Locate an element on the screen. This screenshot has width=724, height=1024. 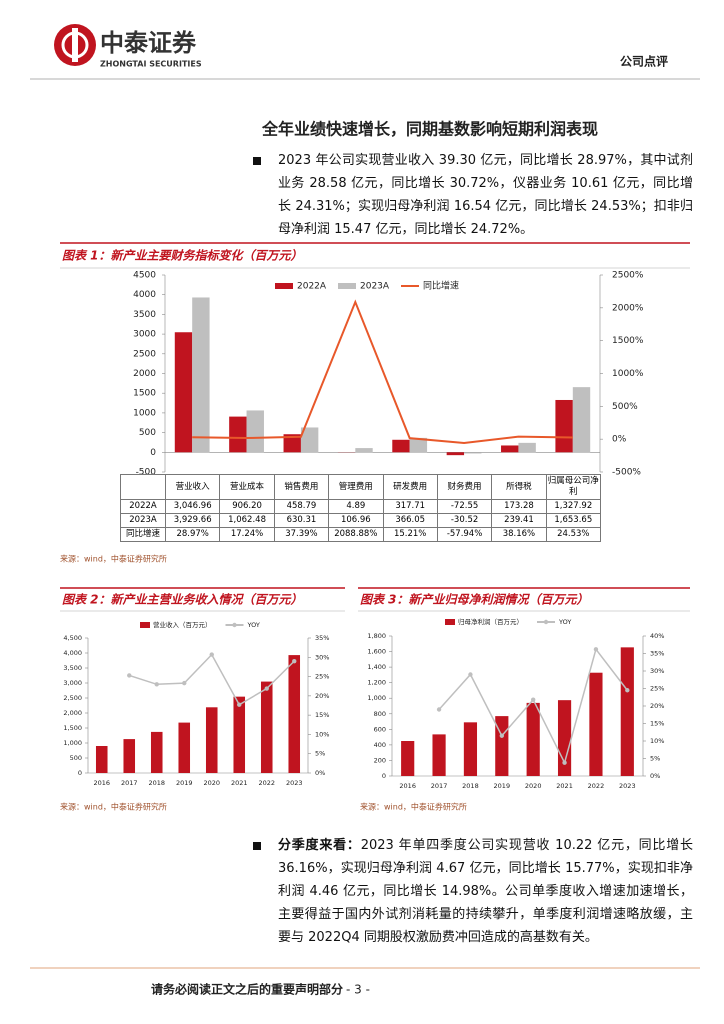
report-type: 公司点评 is located at coordinates (644, 61).